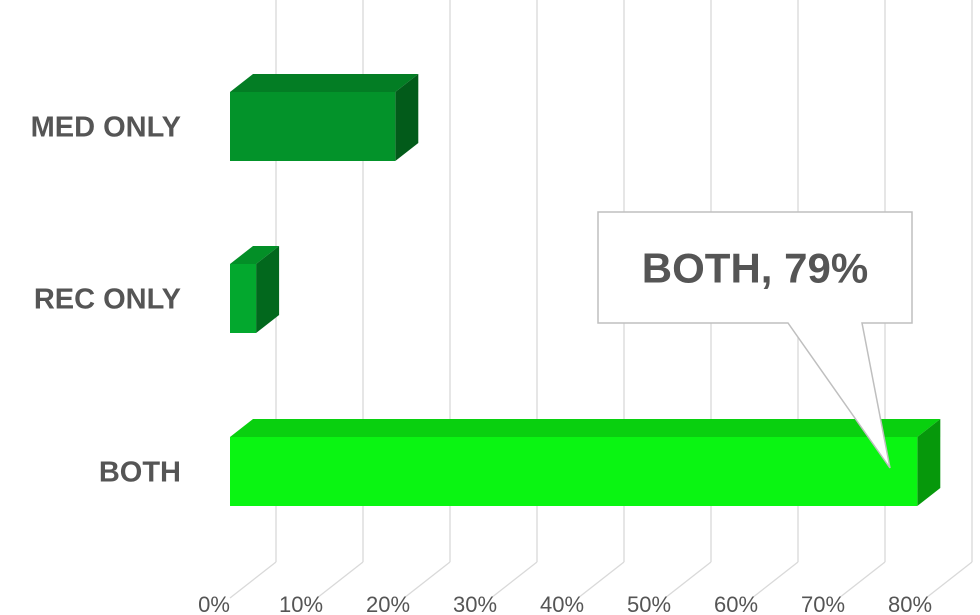 This screenshot has width=980, height=615. I want to click on category-label: REC ONLY, so click(107, 300).